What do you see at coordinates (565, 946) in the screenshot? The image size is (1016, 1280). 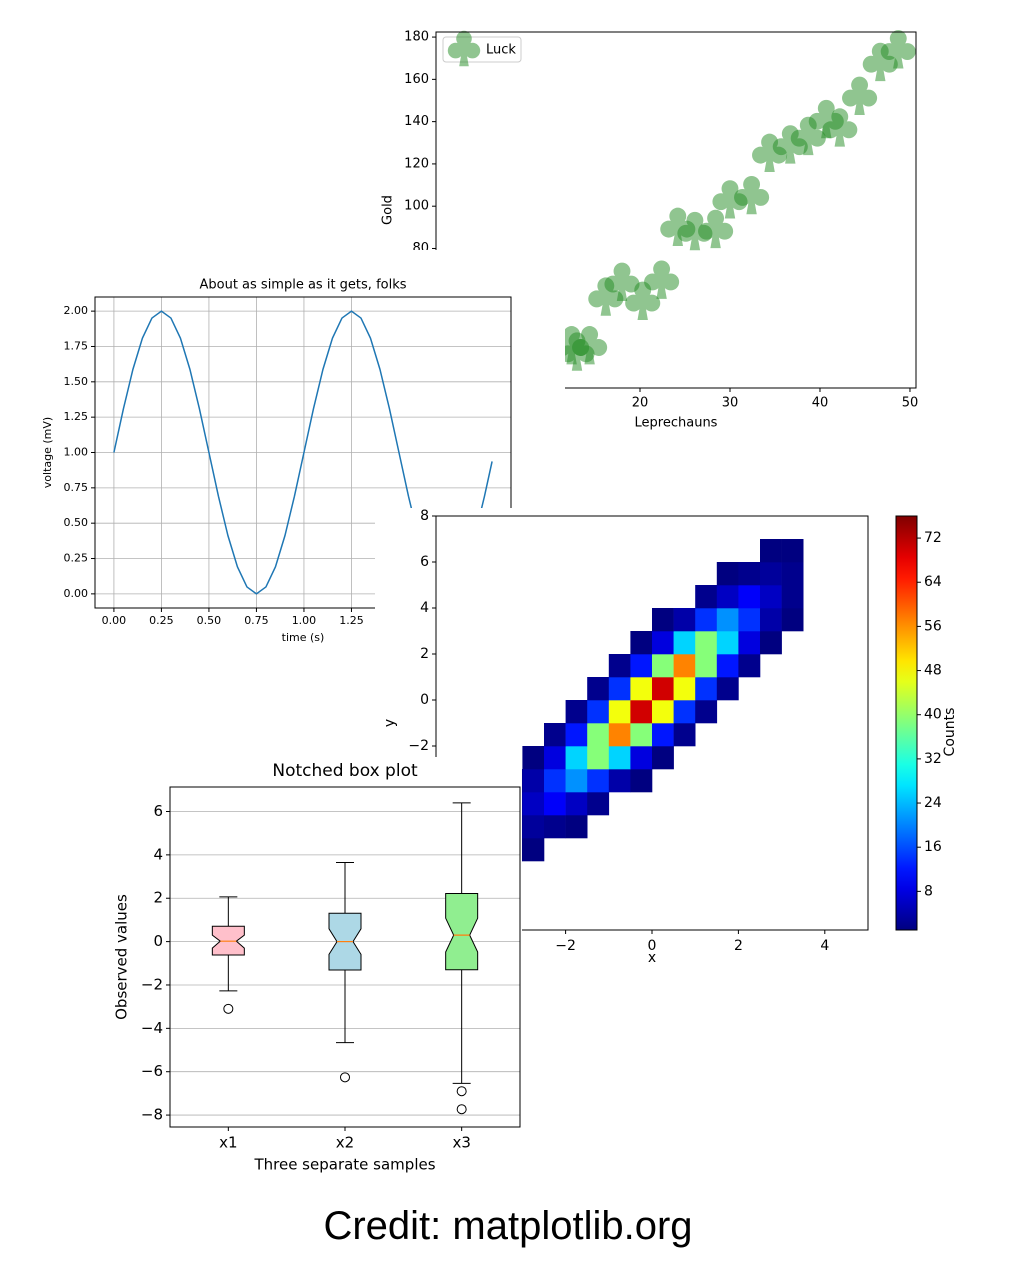 I see `x-tick-label: −2` at bounding box center [565, 946].